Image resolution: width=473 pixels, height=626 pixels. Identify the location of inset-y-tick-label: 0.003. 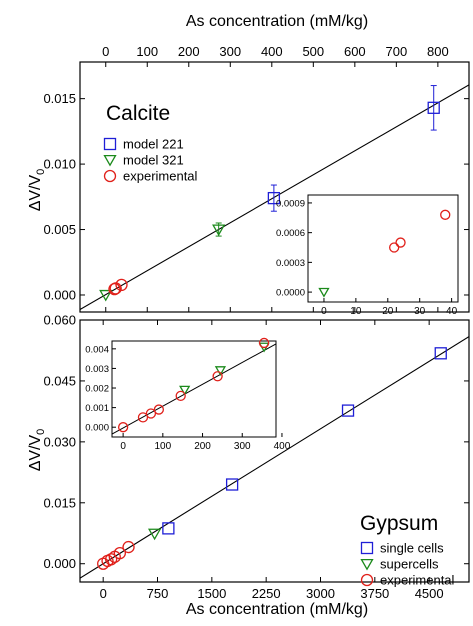
(97, 369).